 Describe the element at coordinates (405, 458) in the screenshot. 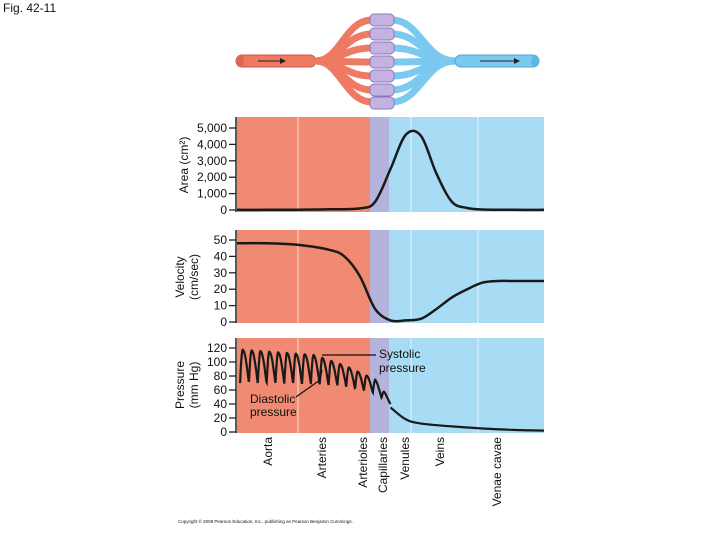

I see `region-label-venules: Venules` at that location.